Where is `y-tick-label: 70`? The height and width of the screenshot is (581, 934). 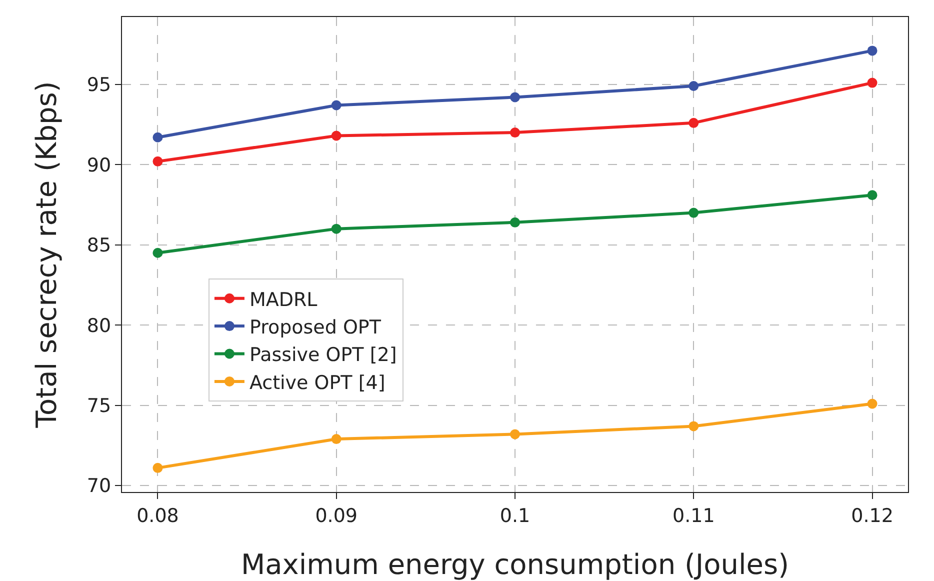
y-tick-label: 70 is located at coordinates (99, 486).